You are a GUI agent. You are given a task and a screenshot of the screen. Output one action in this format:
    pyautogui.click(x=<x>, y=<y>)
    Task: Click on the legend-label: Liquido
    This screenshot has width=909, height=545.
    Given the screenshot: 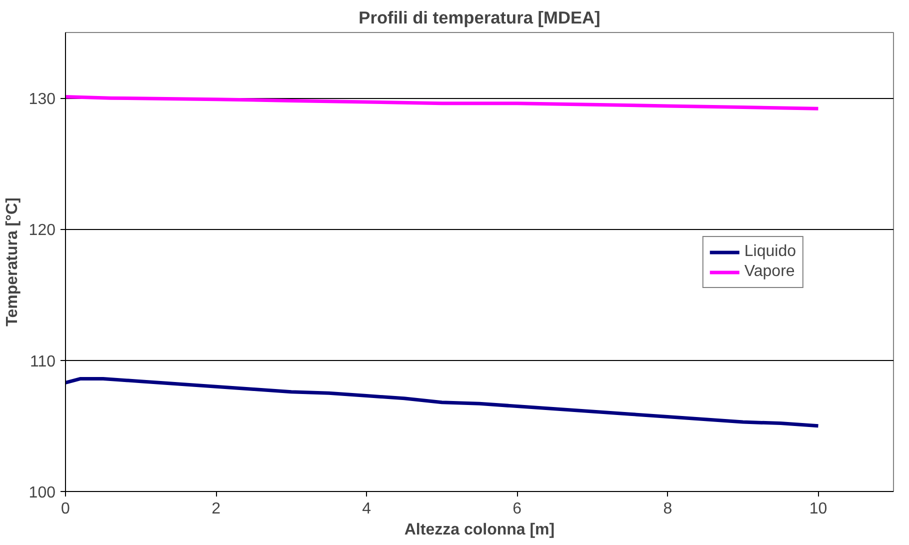 What is the action you would take?
    pyautogui.click(x=770, y=251)
    